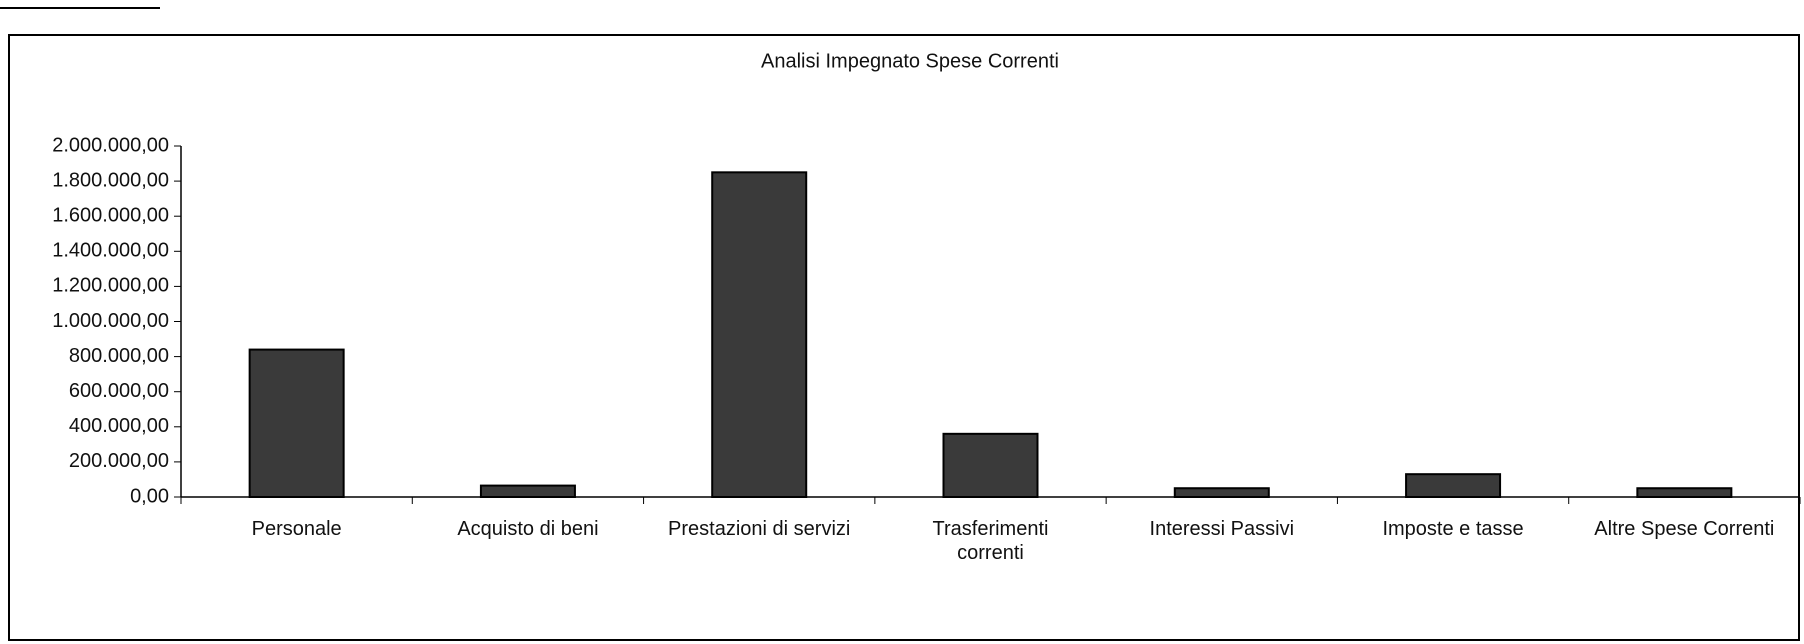  Describe the element at coordinates (759, 529) in the screenshot. I see `x-tick-label: Prestazioni di servizi` at that location.